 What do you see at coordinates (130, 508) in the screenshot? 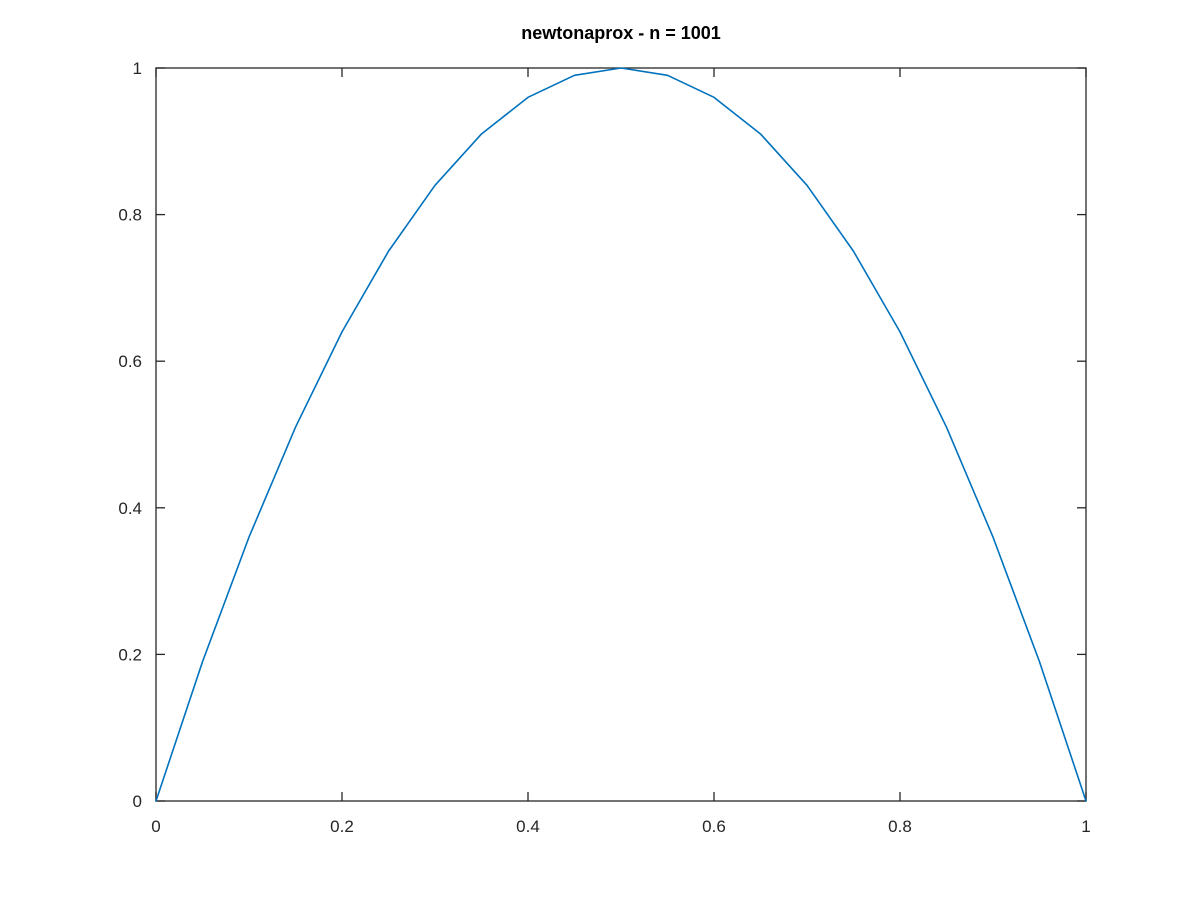
I see `y-tick-label: 0.4` at bounding box center [130, 508].